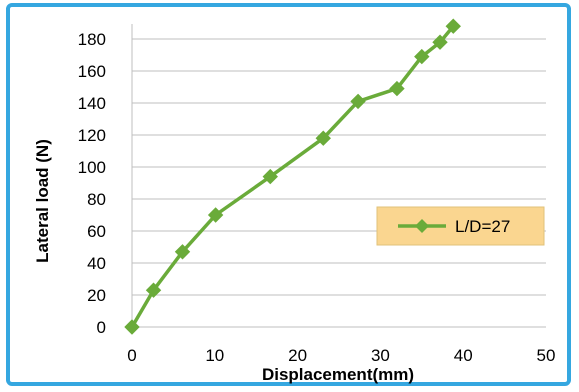 This screenshot has height=392, width=579. I want to click on y-tick-label-20: 20, so click(96, 295).